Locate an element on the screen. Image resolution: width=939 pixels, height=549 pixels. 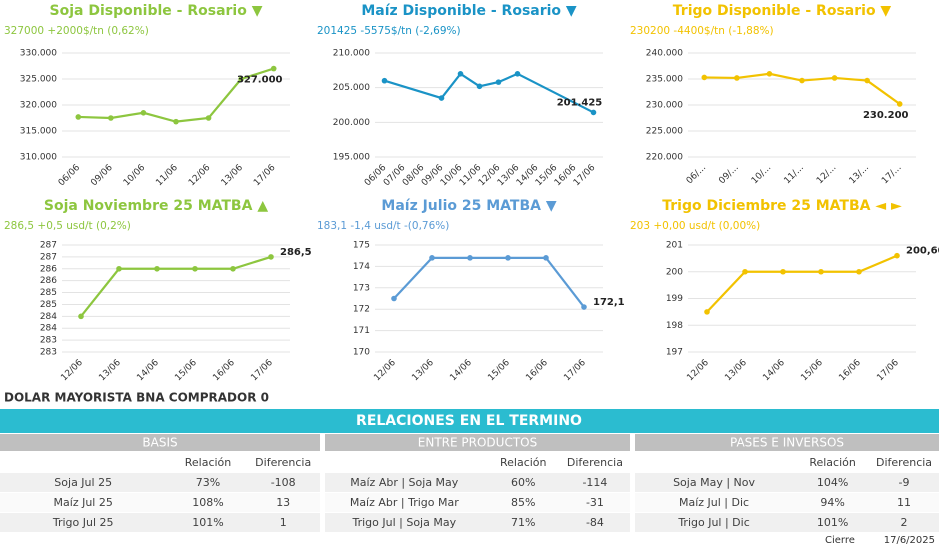
chart-title: Maíz Julio 25 MATBA ▼ is located at coordinates (468, 206).